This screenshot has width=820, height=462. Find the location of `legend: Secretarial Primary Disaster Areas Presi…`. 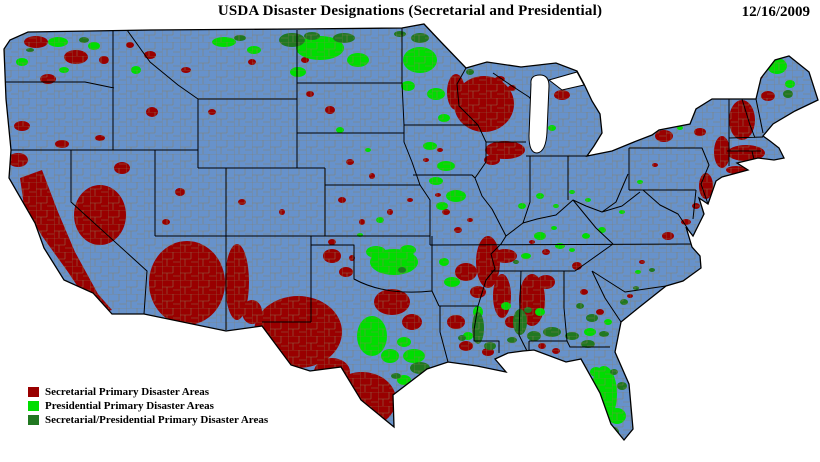

legend: Secretarial Primary Disaster Areas Presi… is located at coordinates (148, 406).